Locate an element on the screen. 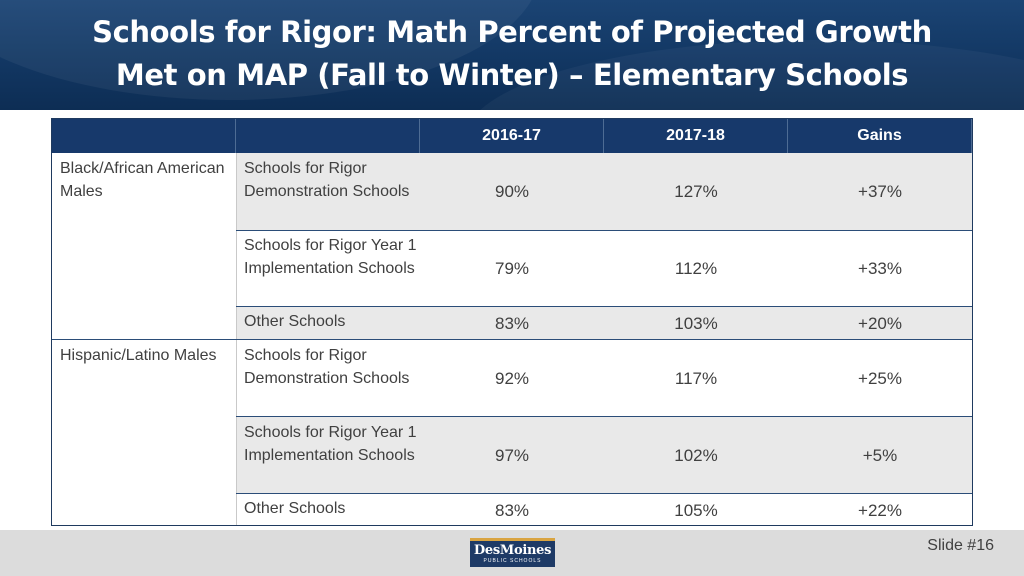 This screenshot has width=1024, height=576. value-2017-18: 102% is located at coordinates (696, 455).